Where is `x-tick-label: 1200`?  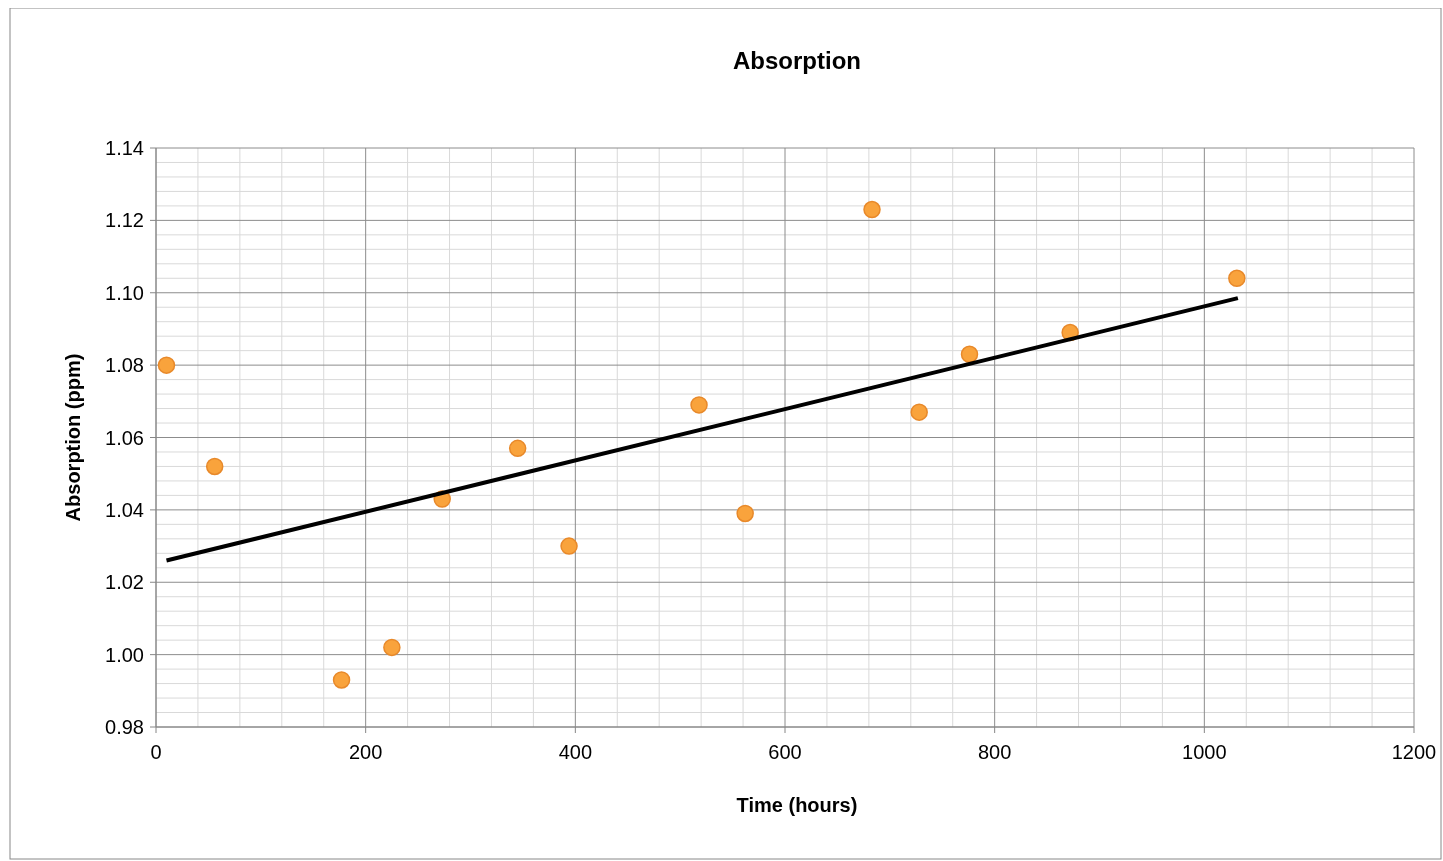
x-tick-label: 1200 is located at coordinates (1414, 752).